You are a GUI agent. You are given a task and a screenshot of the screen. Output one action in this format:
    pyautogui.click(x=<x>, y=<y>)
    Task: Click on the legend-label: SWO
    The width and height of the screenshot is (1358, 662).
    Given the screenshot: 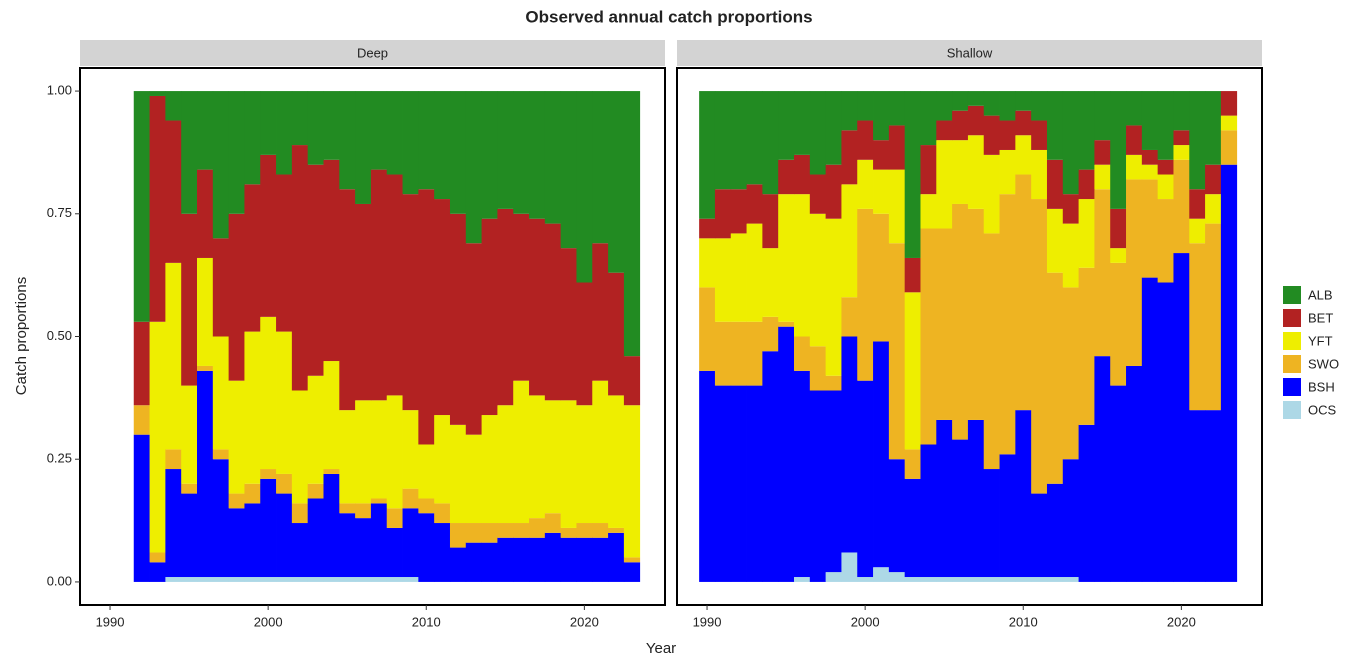 What is the action you would take?
    pyautogui.click(x=1323, y=363)
    